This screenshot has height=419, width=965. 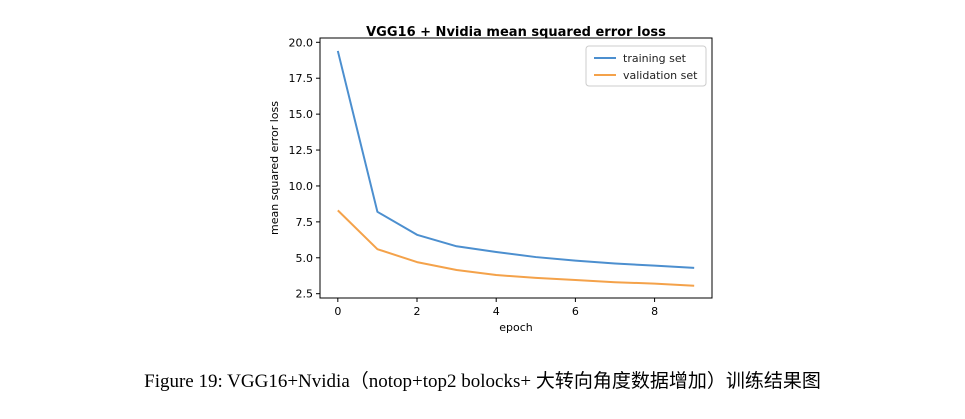 I want to click on x-tick-label: 0, so click(x=337, y=311).